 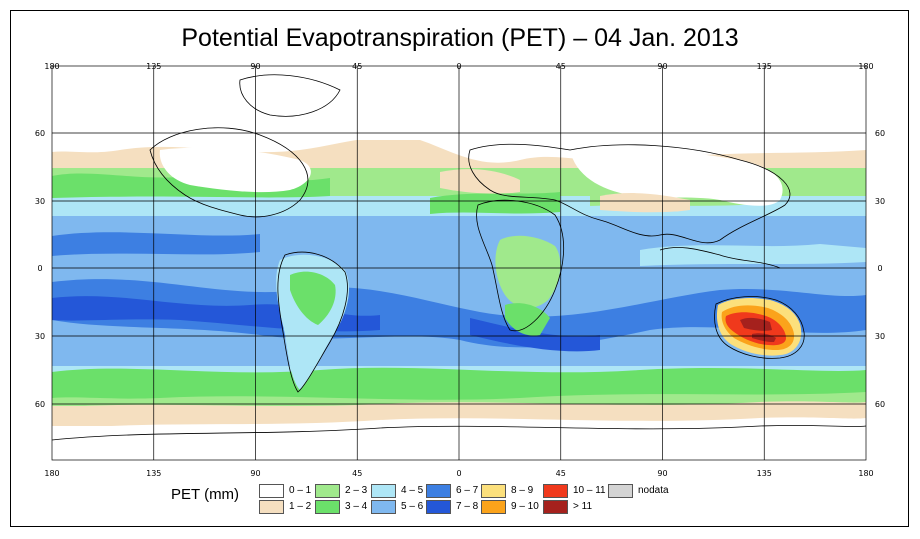 What do you see at coordinates (205, 494) in the screenshot?
I see `legend-title: PET (mm)` at bounding box center [205, 494].